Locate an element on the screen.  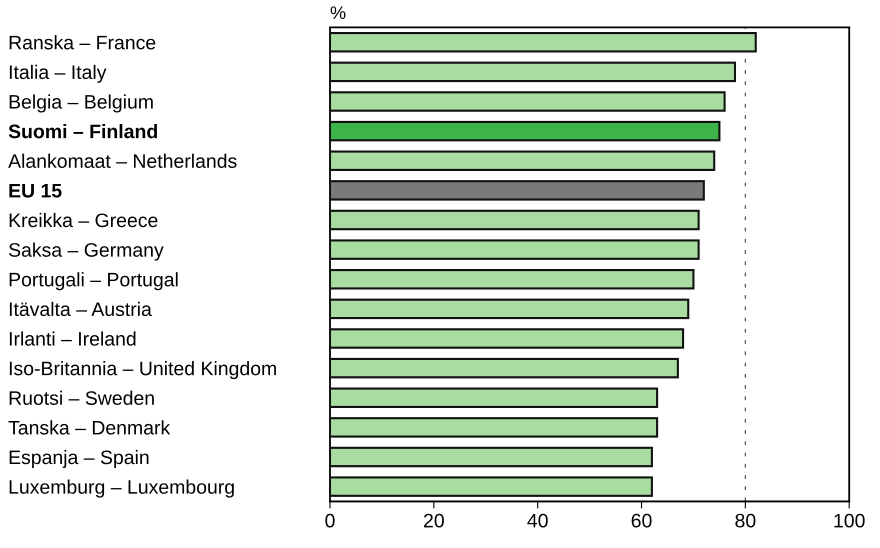
y-tick-label: Kreikka – Greece is located at coordinates (84, 220).